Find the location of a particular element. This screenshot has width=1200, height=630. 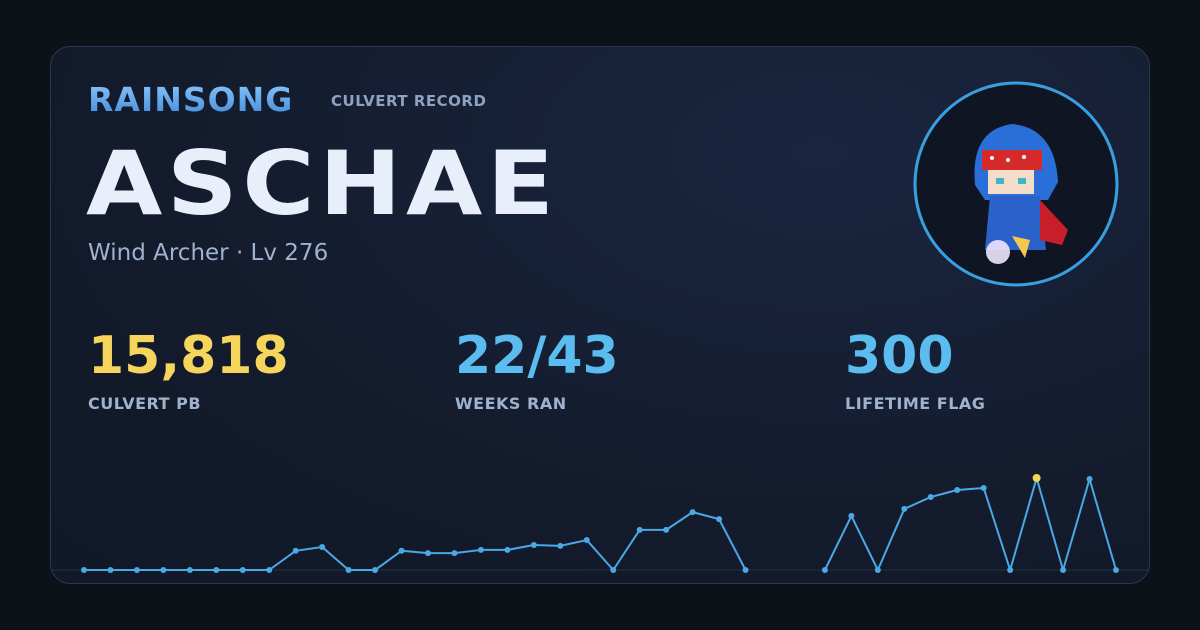

stat-value: 300 is located at coordinates (899, 356).